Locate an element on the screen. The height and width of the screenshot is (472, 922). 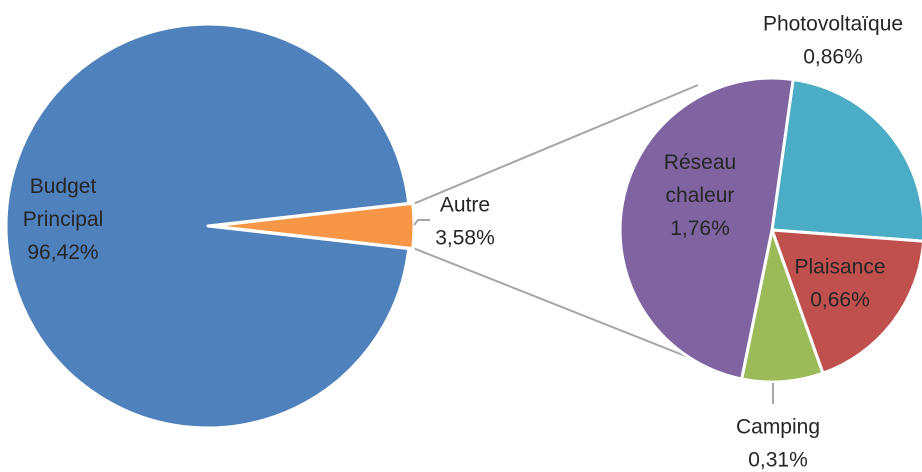
slice-photovoltaique is located at coordinates (846, 160).